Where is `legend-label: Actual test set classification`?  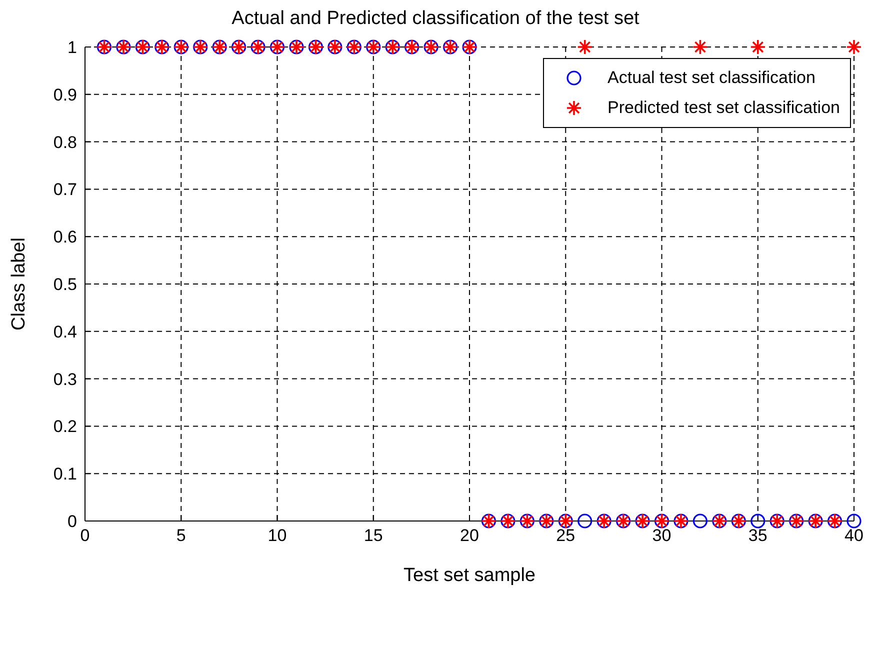 legend-label: Actual test set classification is located at coordinates (712, 78).